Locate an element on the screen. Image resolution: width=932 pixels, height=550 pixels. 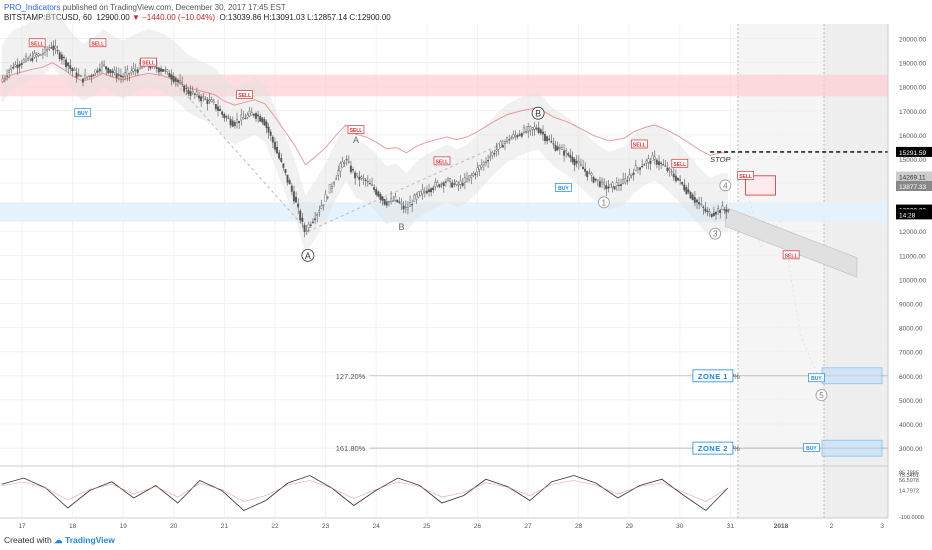
y-tick-label: 6000.00 is located at coordinates (911, 377).